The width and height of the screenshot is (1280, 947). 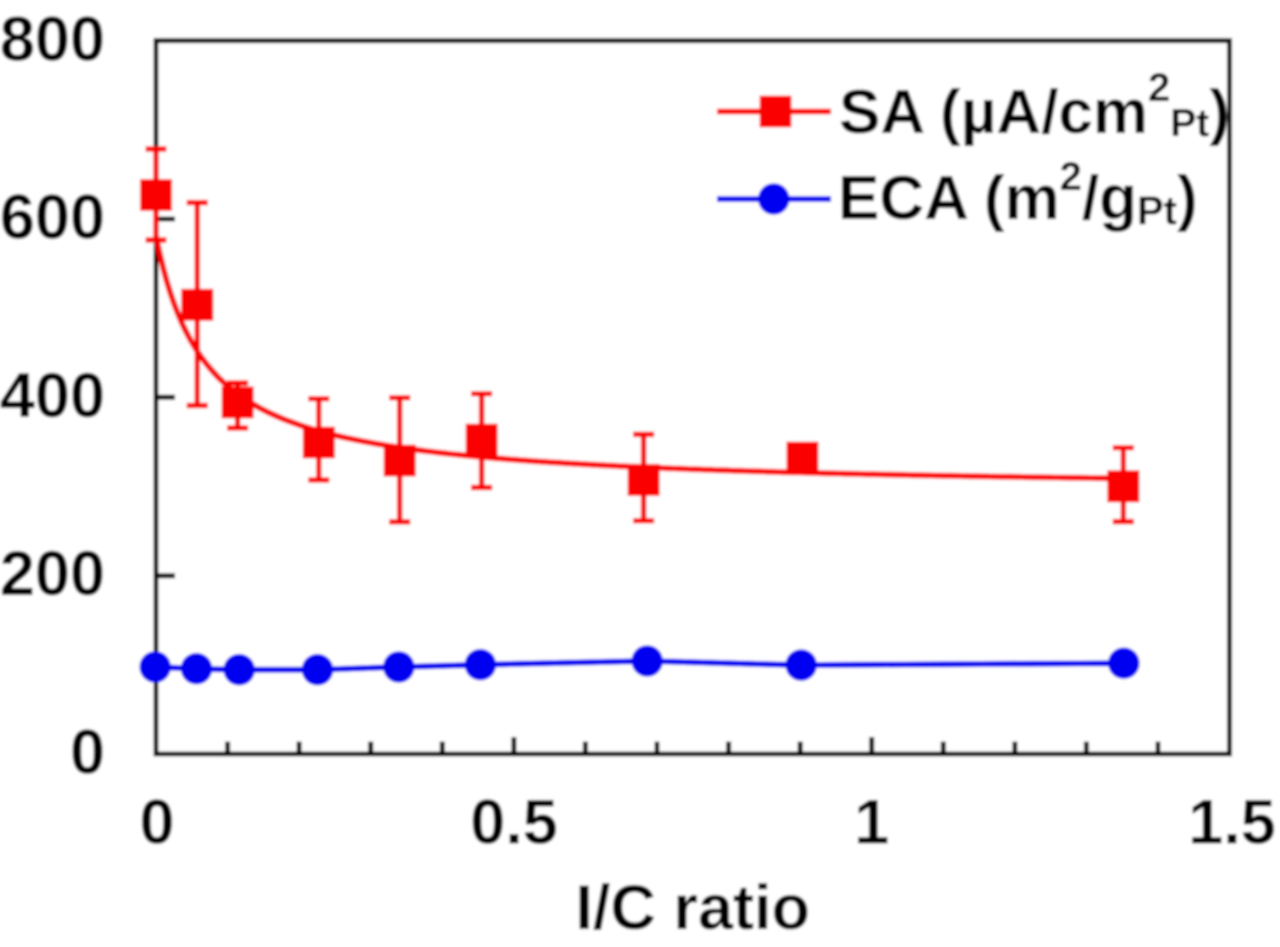 What do you see at coordinates (514, 823) in the screenshot?
I see `svg-text: 0.5` at bounding box center [514, 823].